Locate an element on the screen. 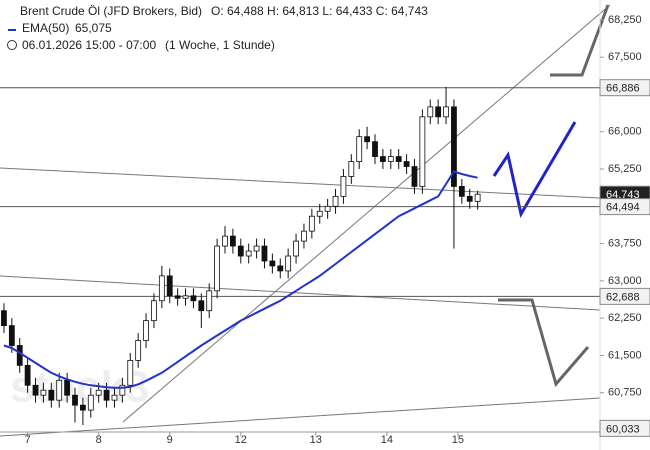  y-tick-label: 60,750 is located at coordinates (625, 393).